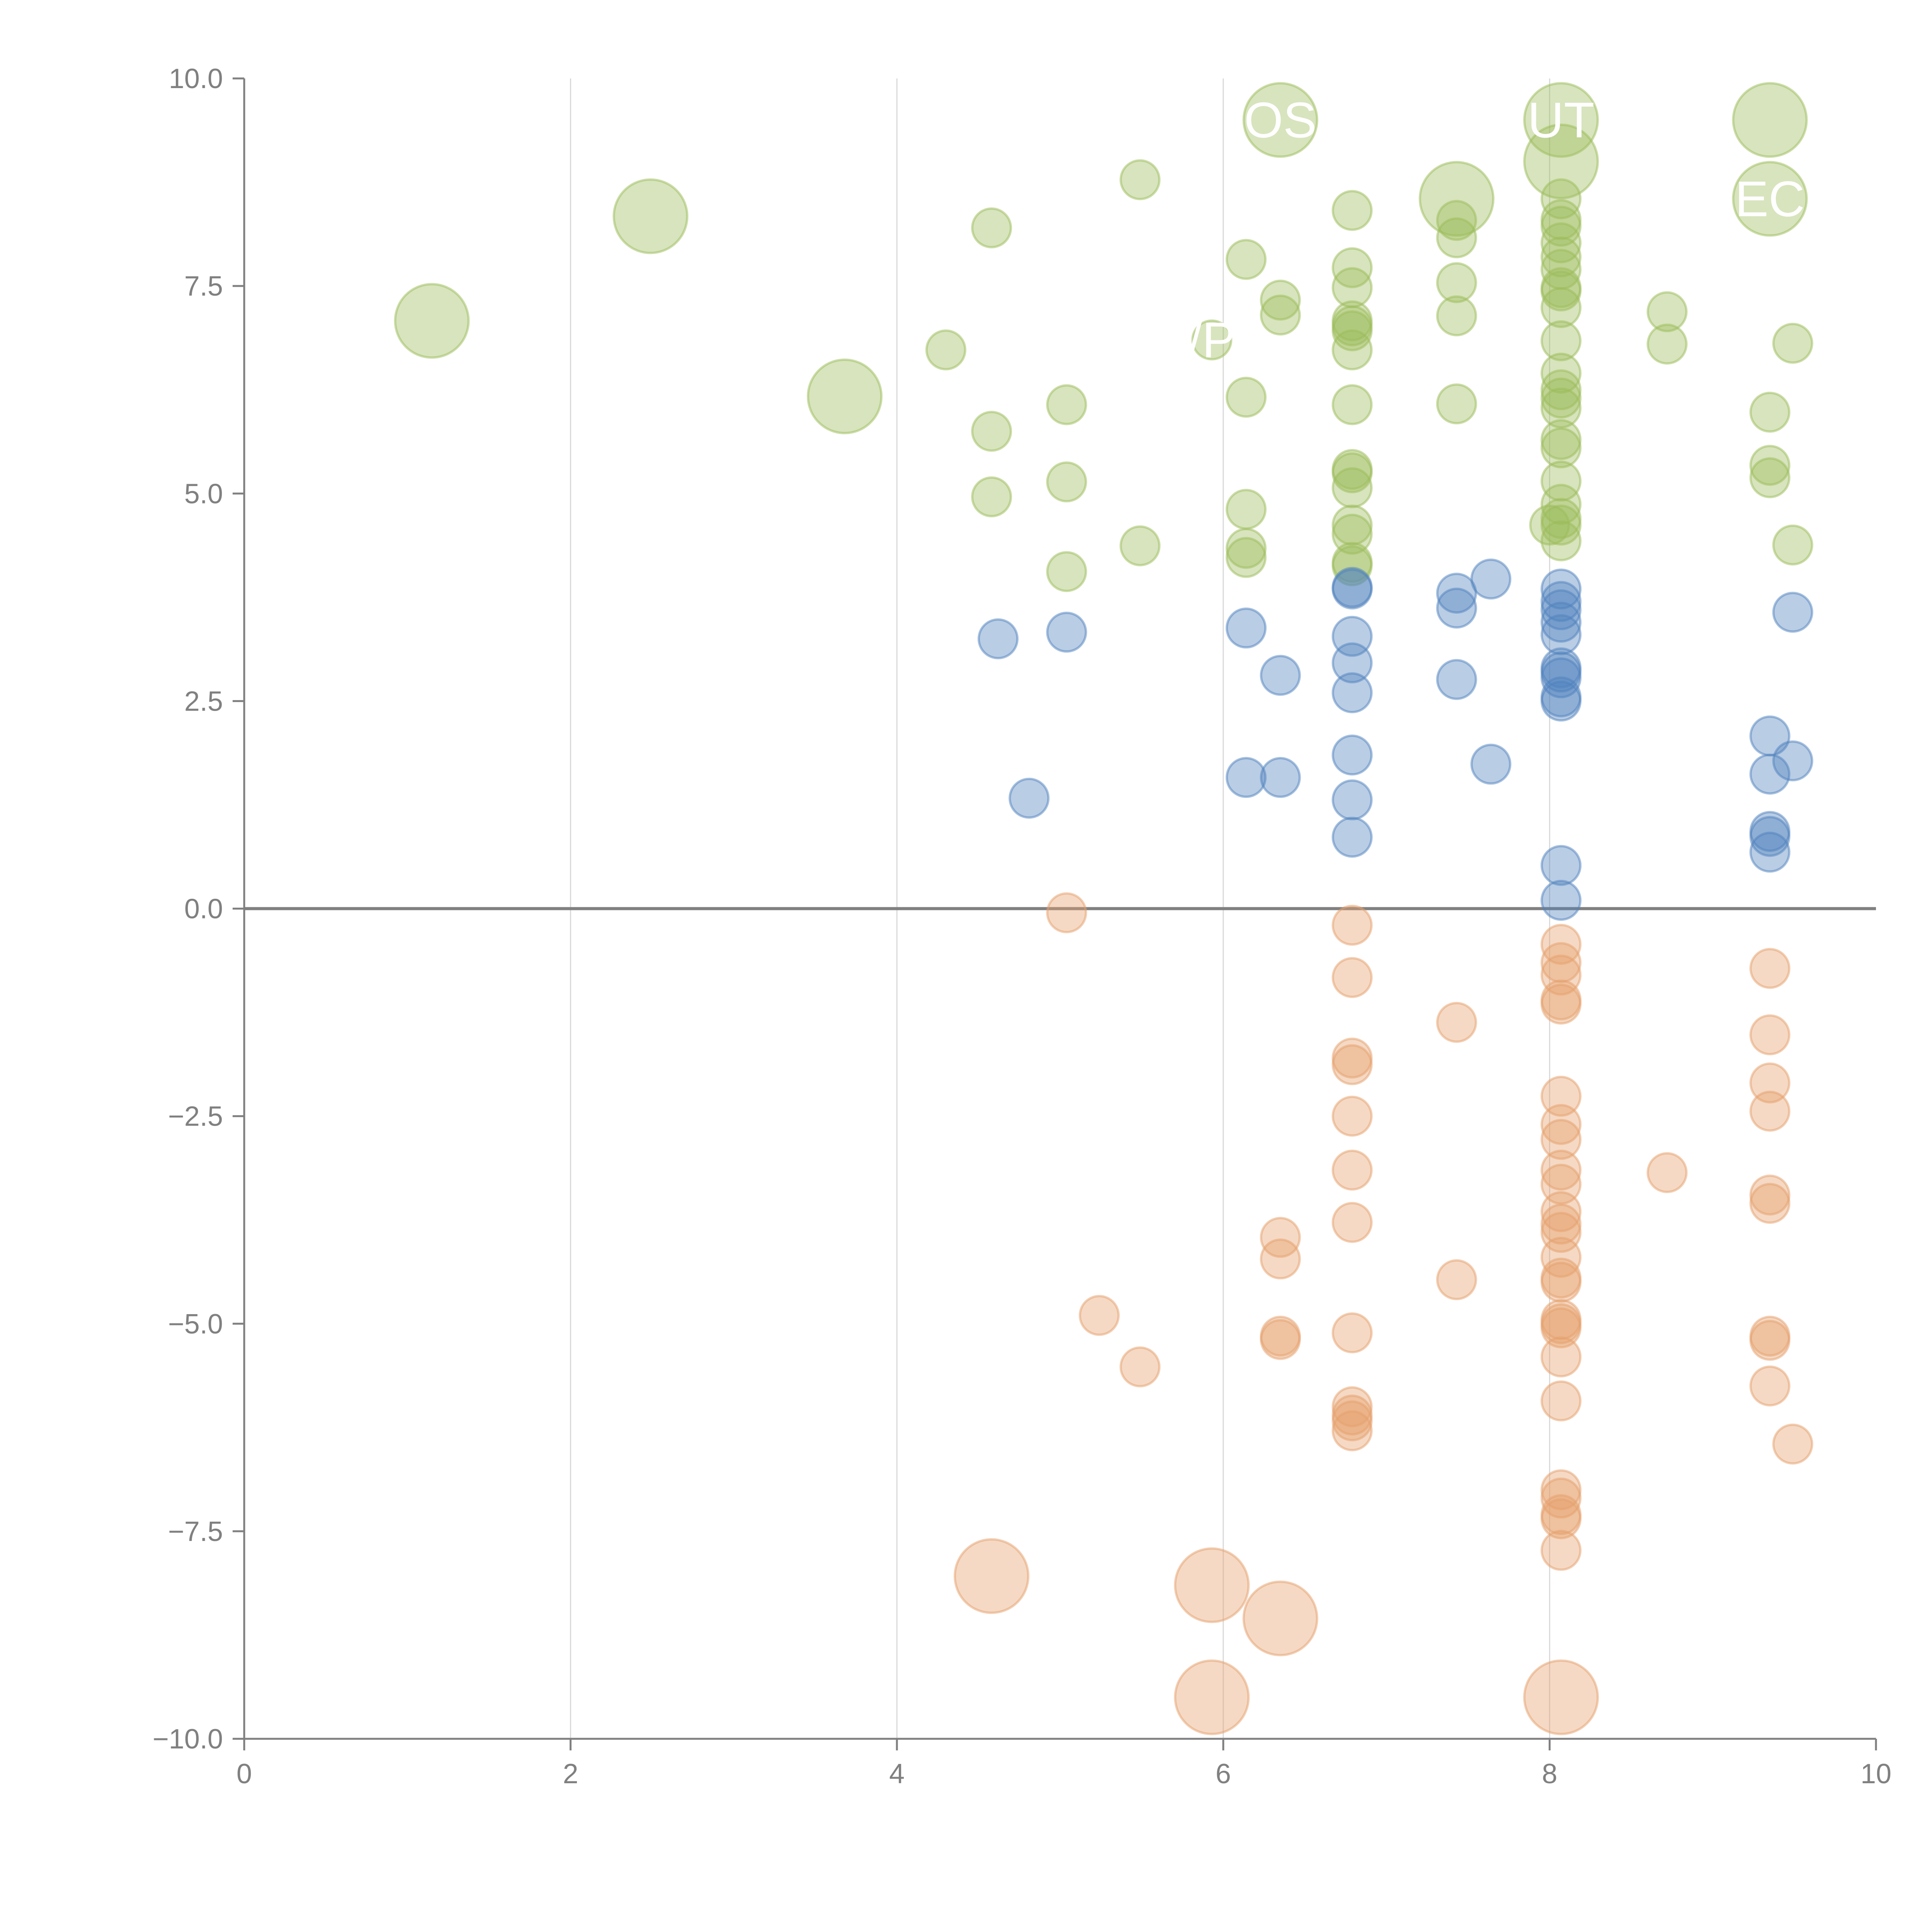 Image resolution: width=1932 pixels, height=1932 pixels. What do you see at coordinates (1876, 1774) in the screenshot?
I see `x-tick-label: 10` at bounding box center [1876, 1774].